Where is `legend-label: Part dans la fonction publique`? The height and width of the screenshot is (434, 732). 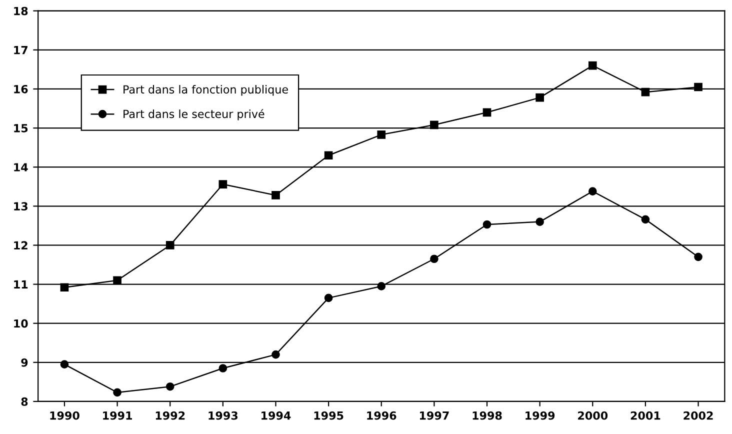
legend-label: Part dans la fonction publique is located at coordinates (206, 90).